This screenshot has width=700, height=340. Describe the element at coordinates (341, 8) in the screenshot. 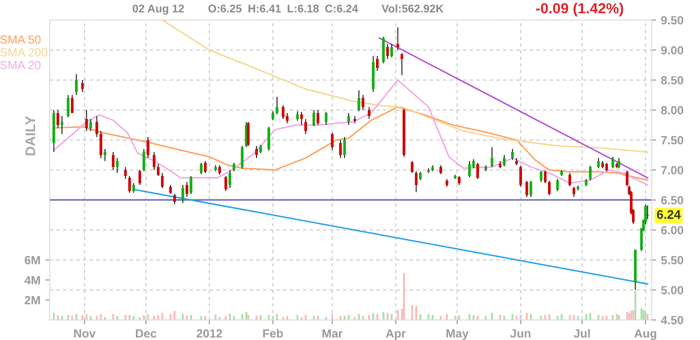

I see `text: C:6.24` at that location.